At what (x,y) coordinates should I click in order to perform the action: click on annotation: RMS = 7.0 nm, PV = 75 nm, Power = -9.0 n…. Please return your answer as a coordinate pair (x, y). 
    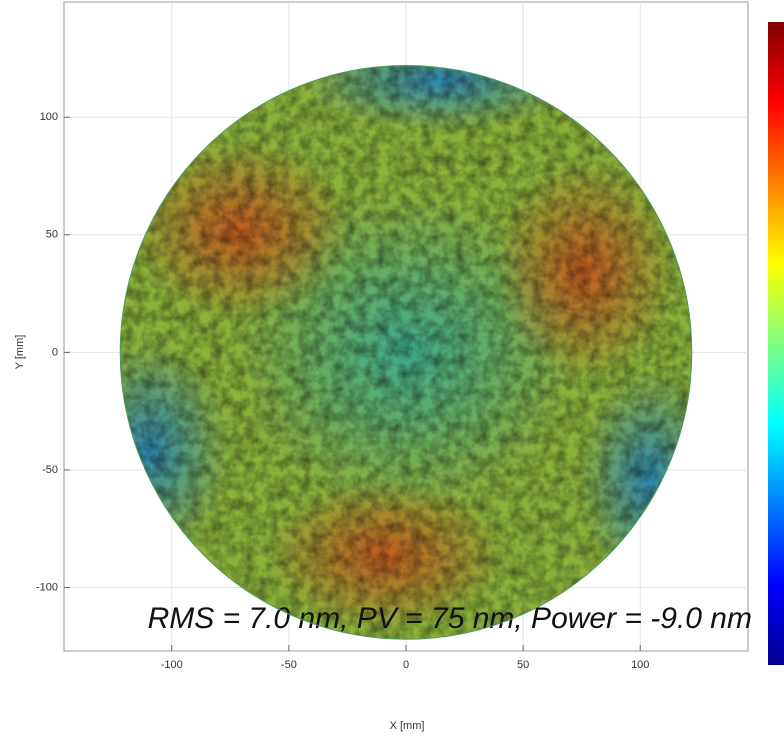
    Looking at the image, I should click on (450, 618).